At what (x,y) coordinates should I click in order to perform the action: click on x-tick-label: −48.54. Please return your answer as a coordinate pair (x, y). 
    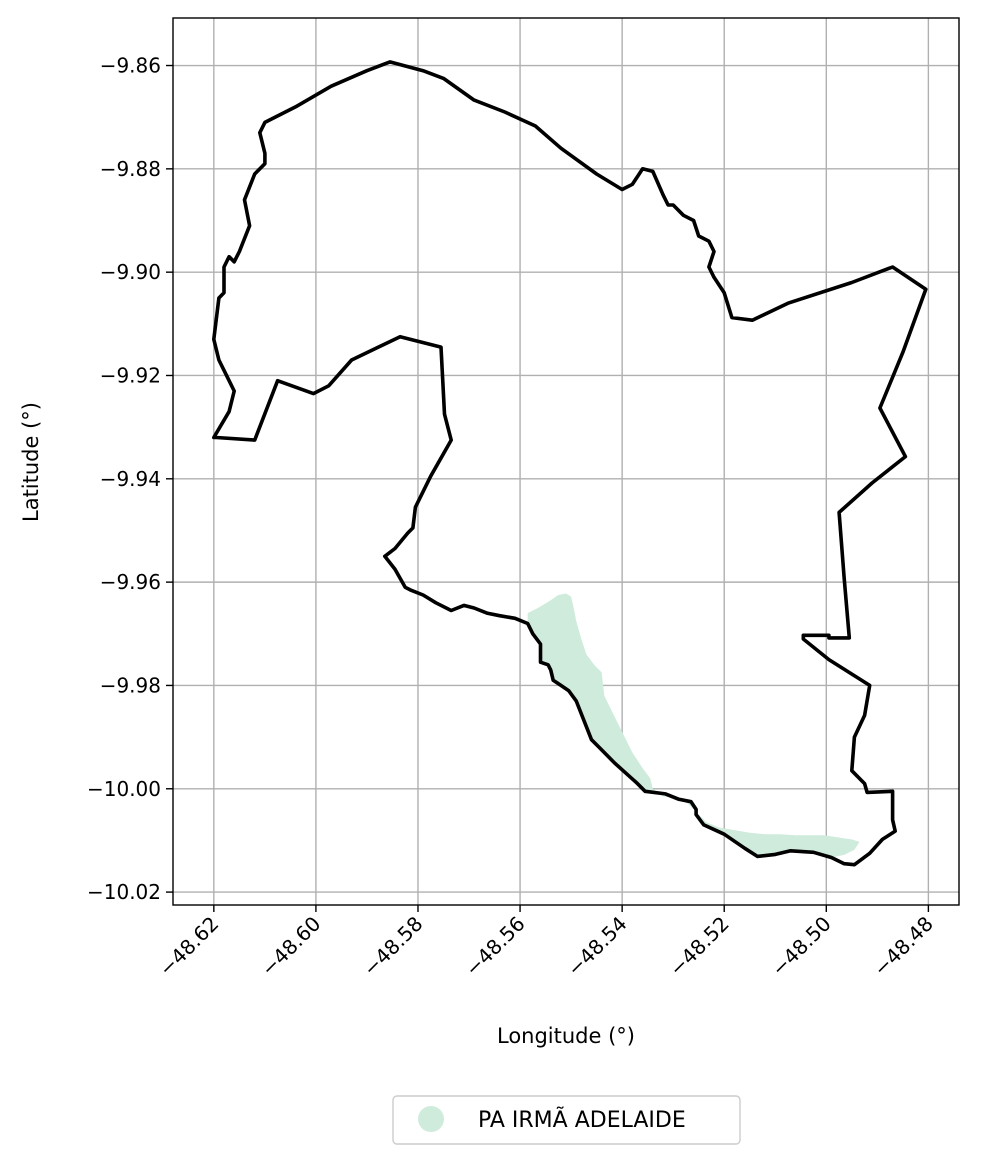
    Looking at the image, I should click on (596, 946).